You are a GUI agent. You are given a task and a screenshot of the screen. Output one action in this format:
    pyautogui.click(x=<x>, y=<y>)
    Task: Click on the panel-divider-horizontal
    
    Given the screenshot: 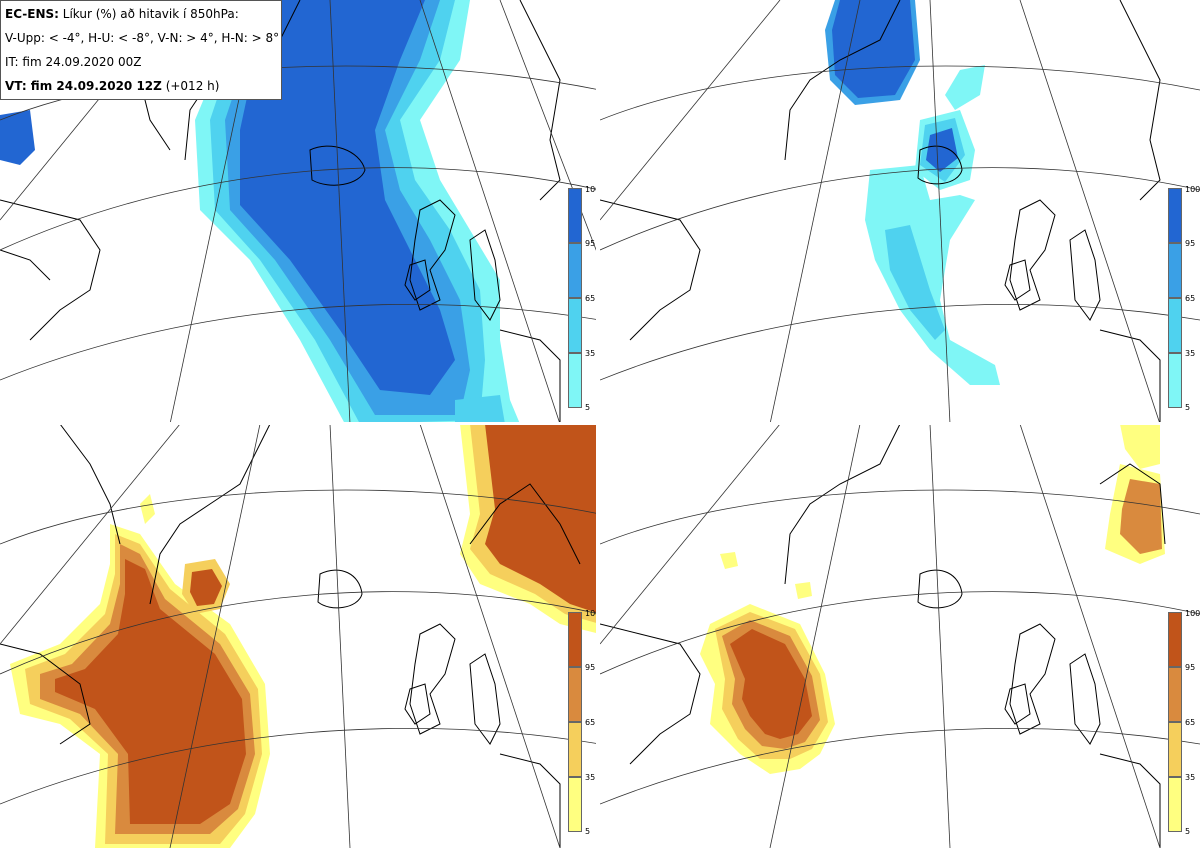 What is the action you would take?
    pyautogui.click(x=600, y=423)
    